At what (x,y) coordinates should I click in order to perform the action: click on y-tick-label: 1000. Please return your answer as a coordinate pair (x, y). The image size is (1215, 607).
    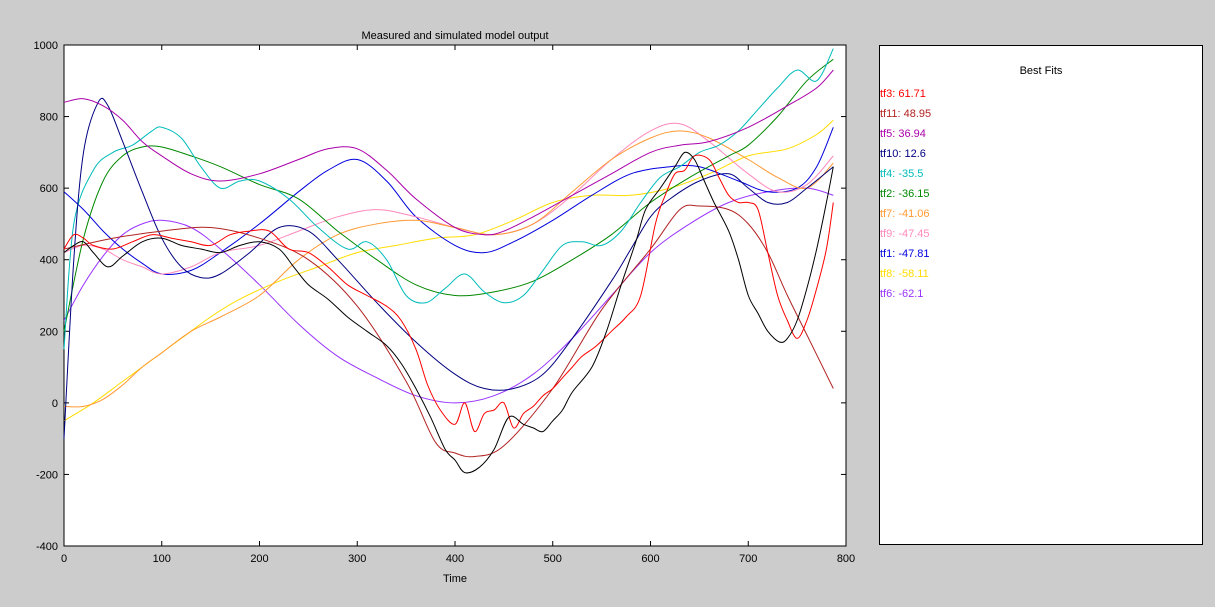
    Looking at the image, I should click on (46, 46).